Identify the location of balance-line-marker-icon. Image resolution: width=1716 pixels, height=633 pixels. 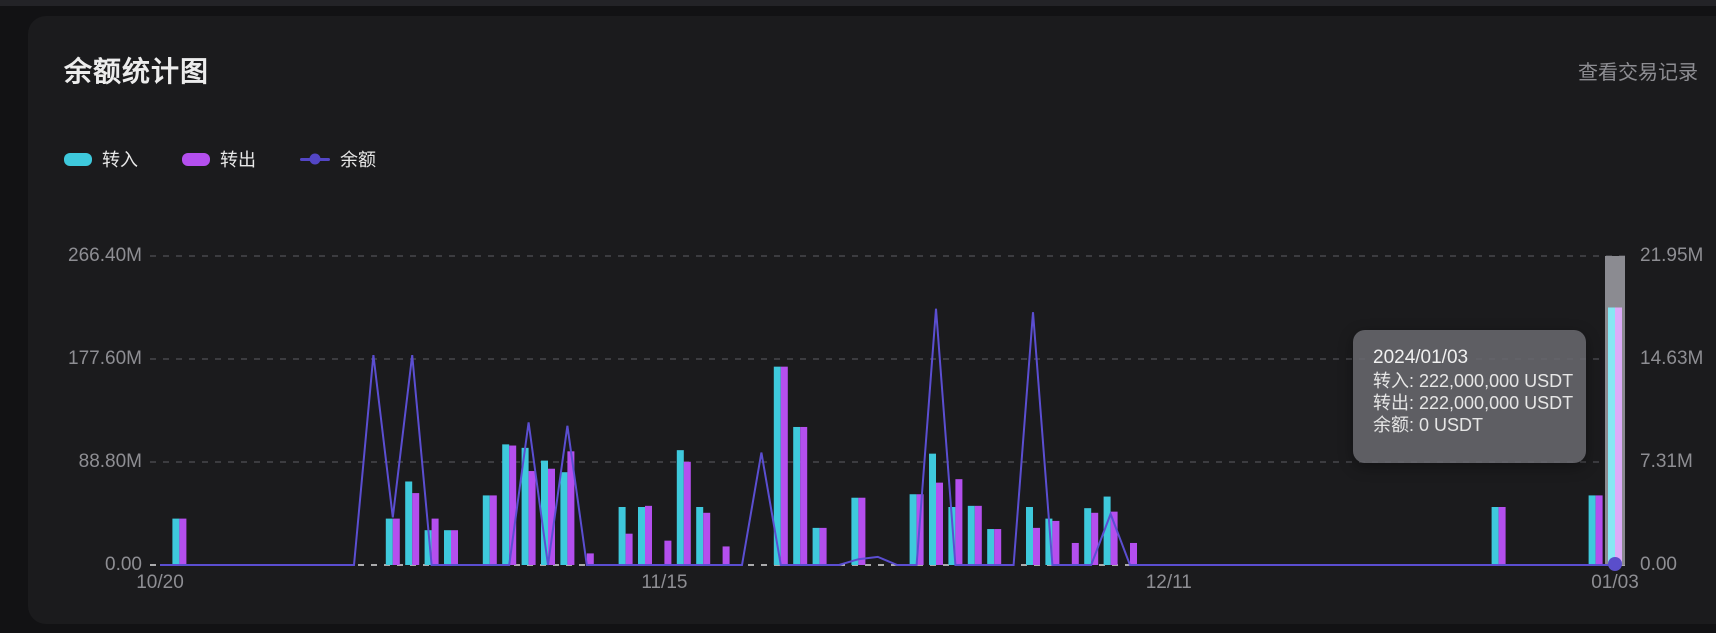
(315, 159).